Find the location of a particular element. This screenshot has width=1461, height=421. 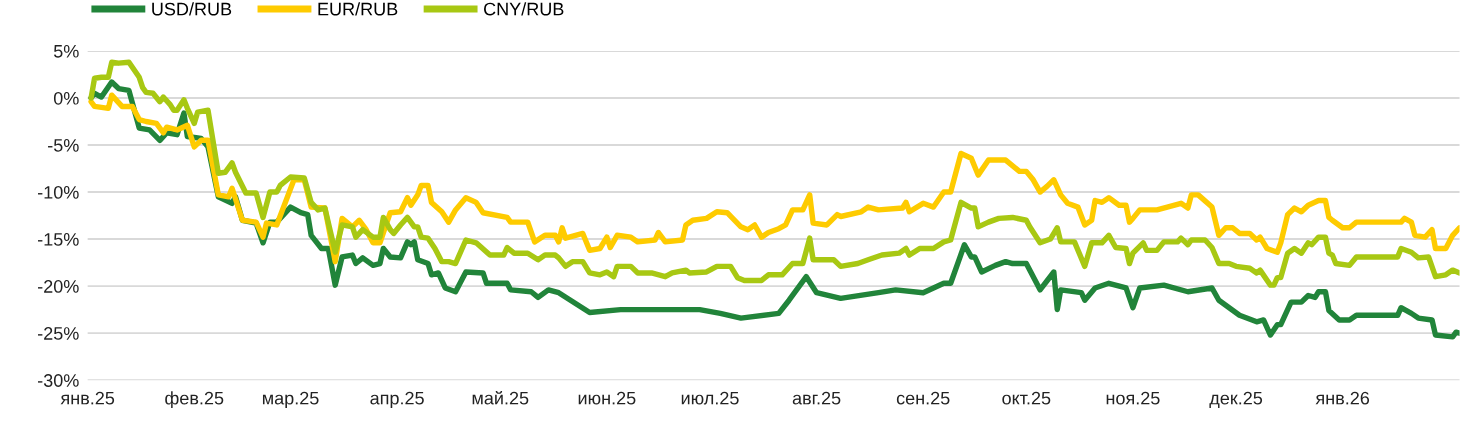

x-tick-label: апр.25 is located at coordinates (397, 400).